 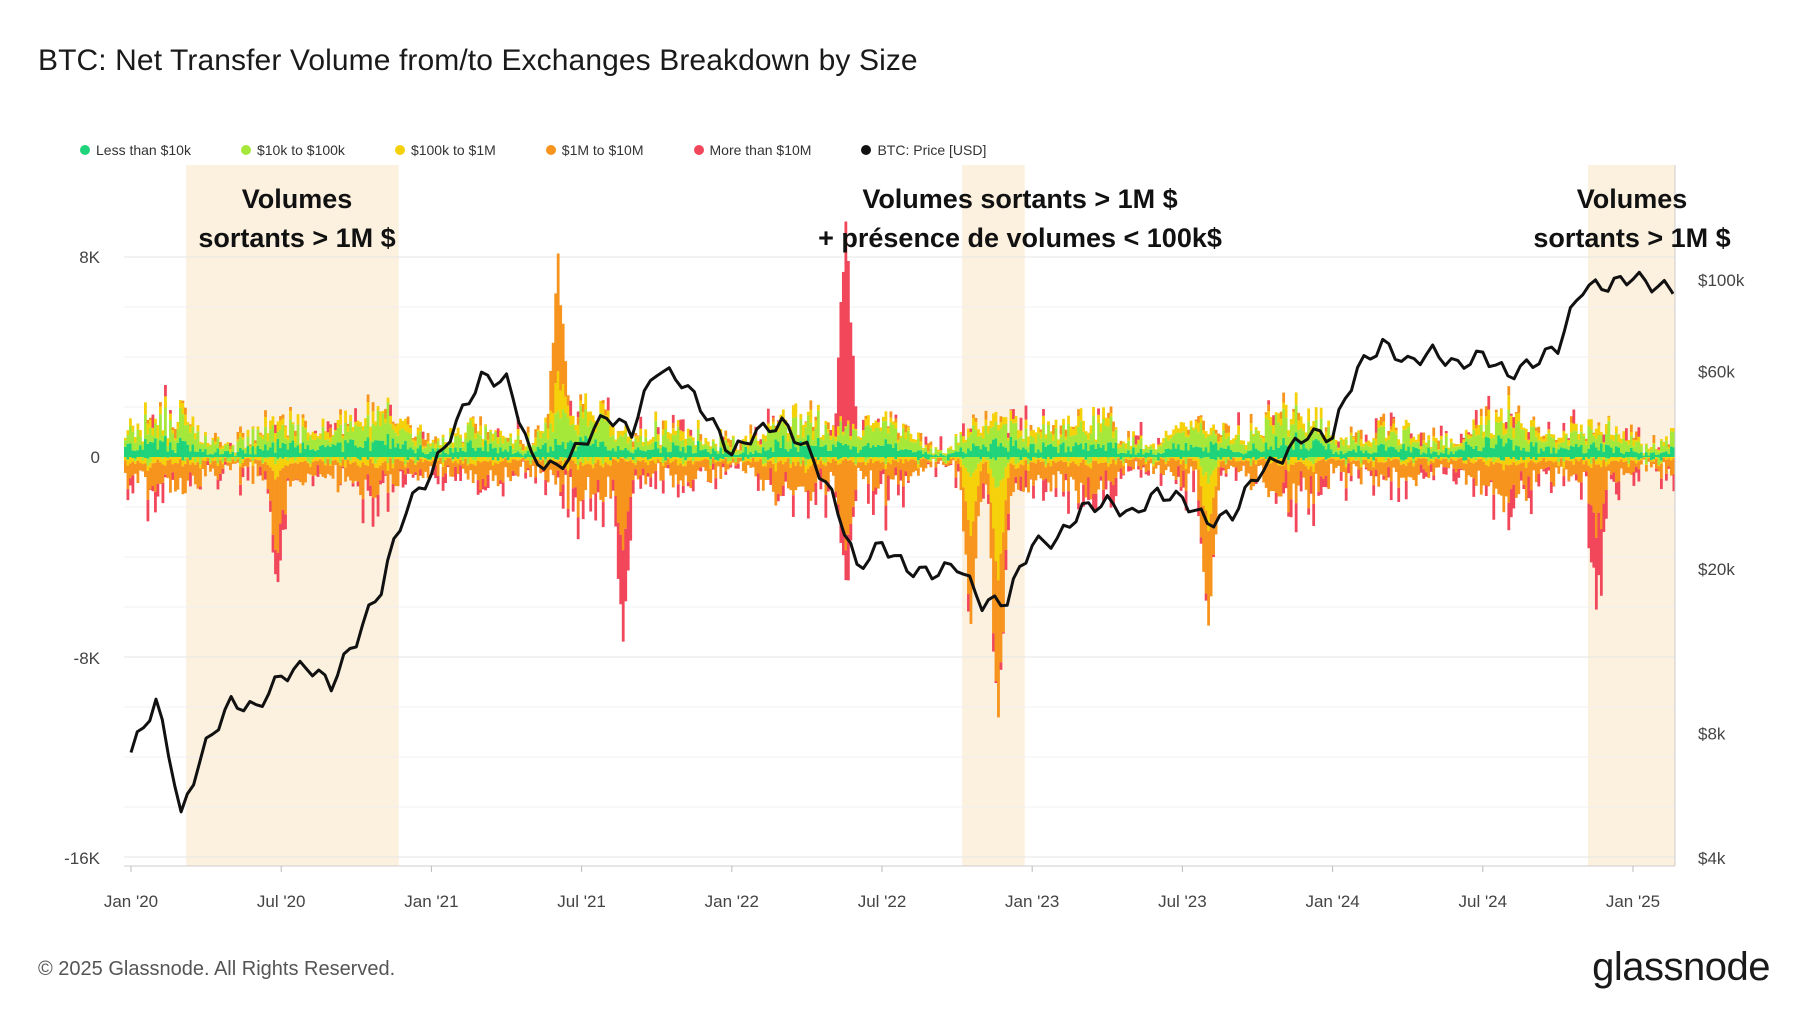 What do you see at coordinates (594, 150) in the screenshot?
I see `legend-item-1m-10m: $1M to $10M` at bounding box center [594, 150].